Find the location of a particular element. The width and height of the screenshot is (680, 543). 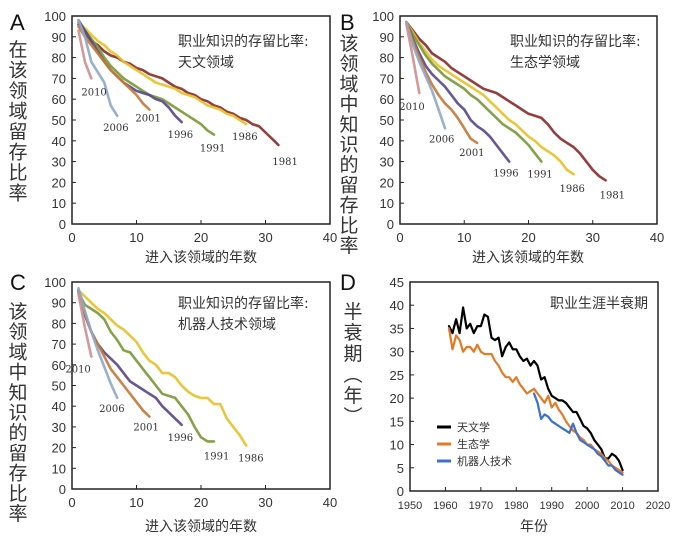

series-line-1996 is located at coordinates (458, 91).